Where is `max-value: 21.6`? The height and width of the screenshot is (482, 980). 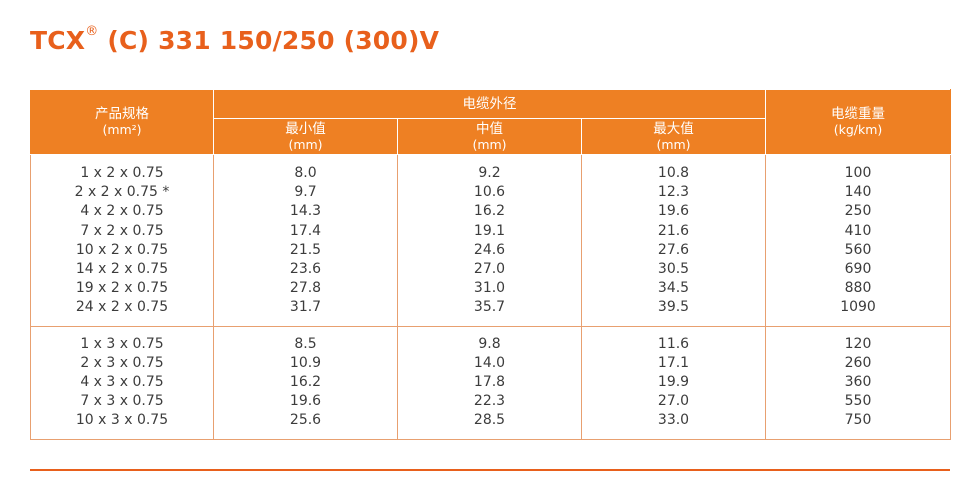 max-value: 21.6 is located at coordinates (673, 230).